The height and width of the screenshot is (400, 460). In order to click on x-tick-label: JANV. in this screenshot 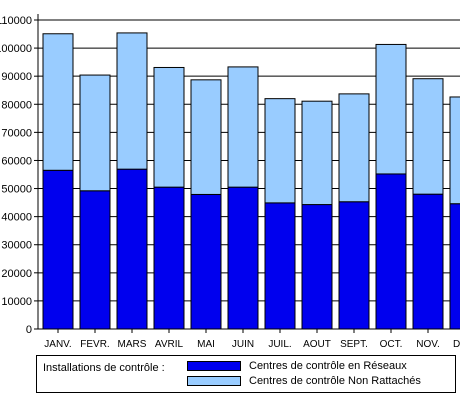, I will do `click(57, 344)`.